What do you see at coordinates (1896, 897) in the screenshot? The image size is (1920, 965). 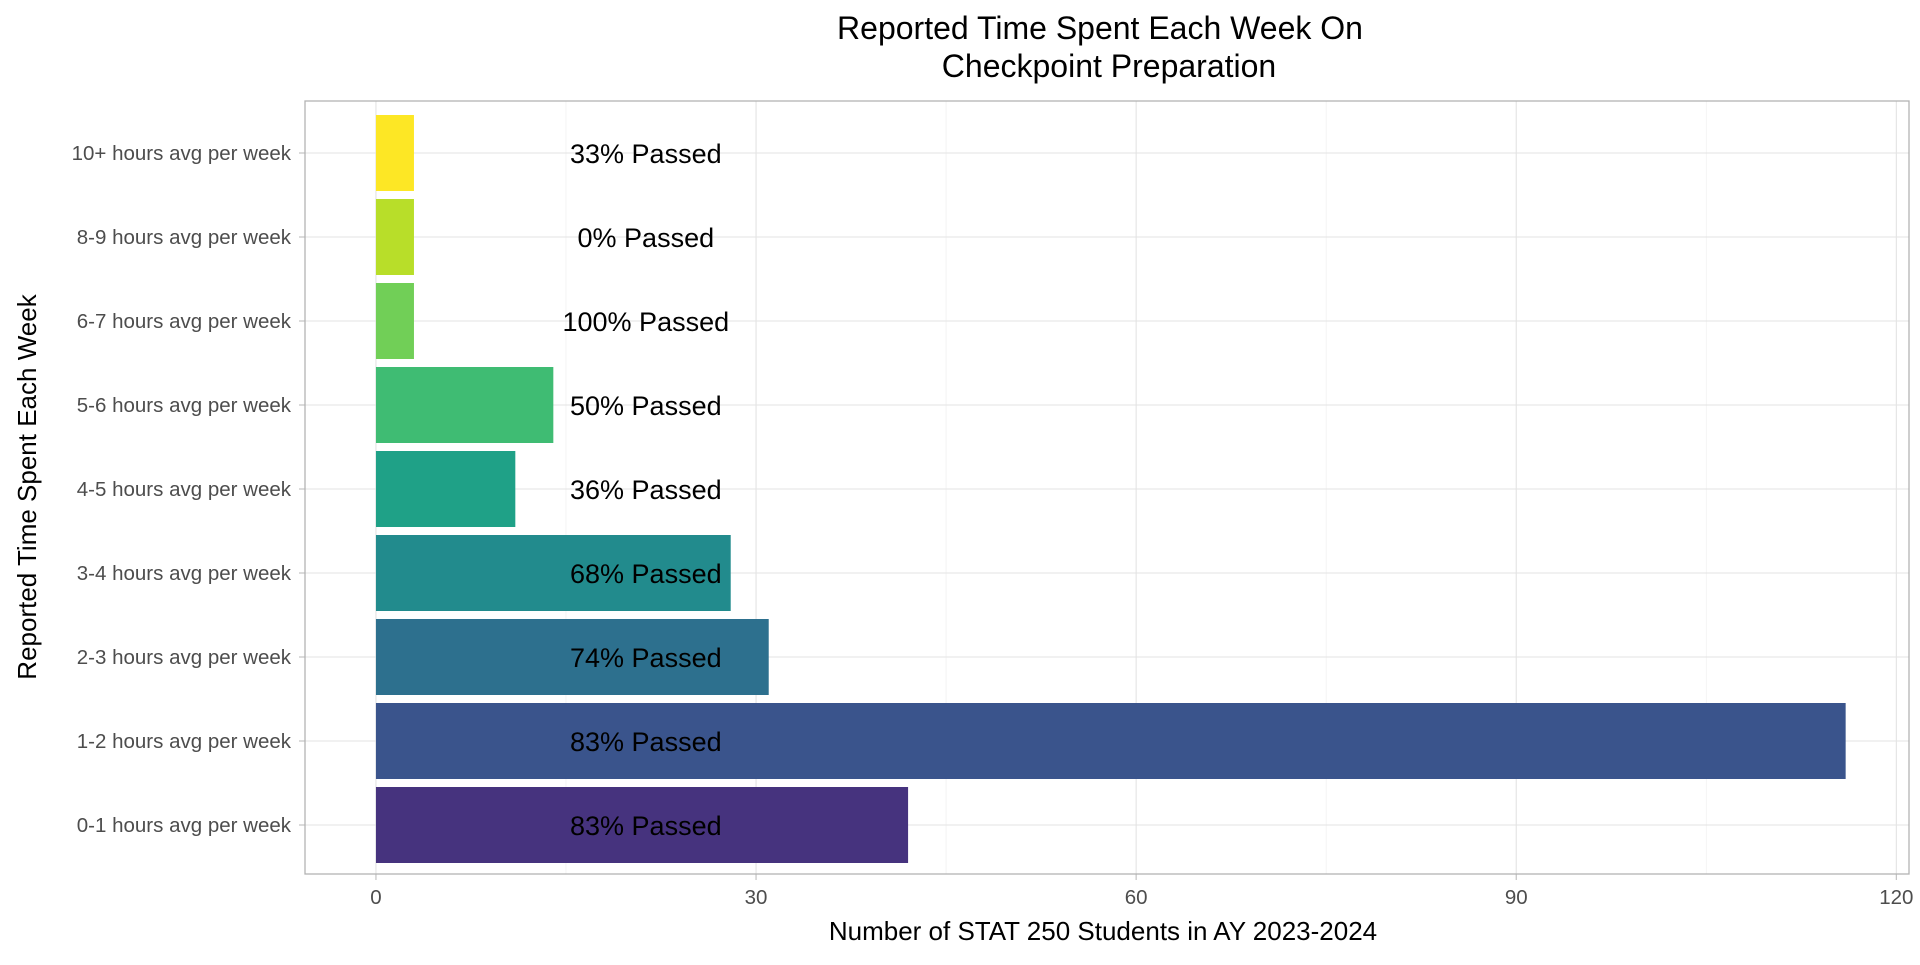 I see `x-tick-label: 120` at bounding box center [1896, 897].